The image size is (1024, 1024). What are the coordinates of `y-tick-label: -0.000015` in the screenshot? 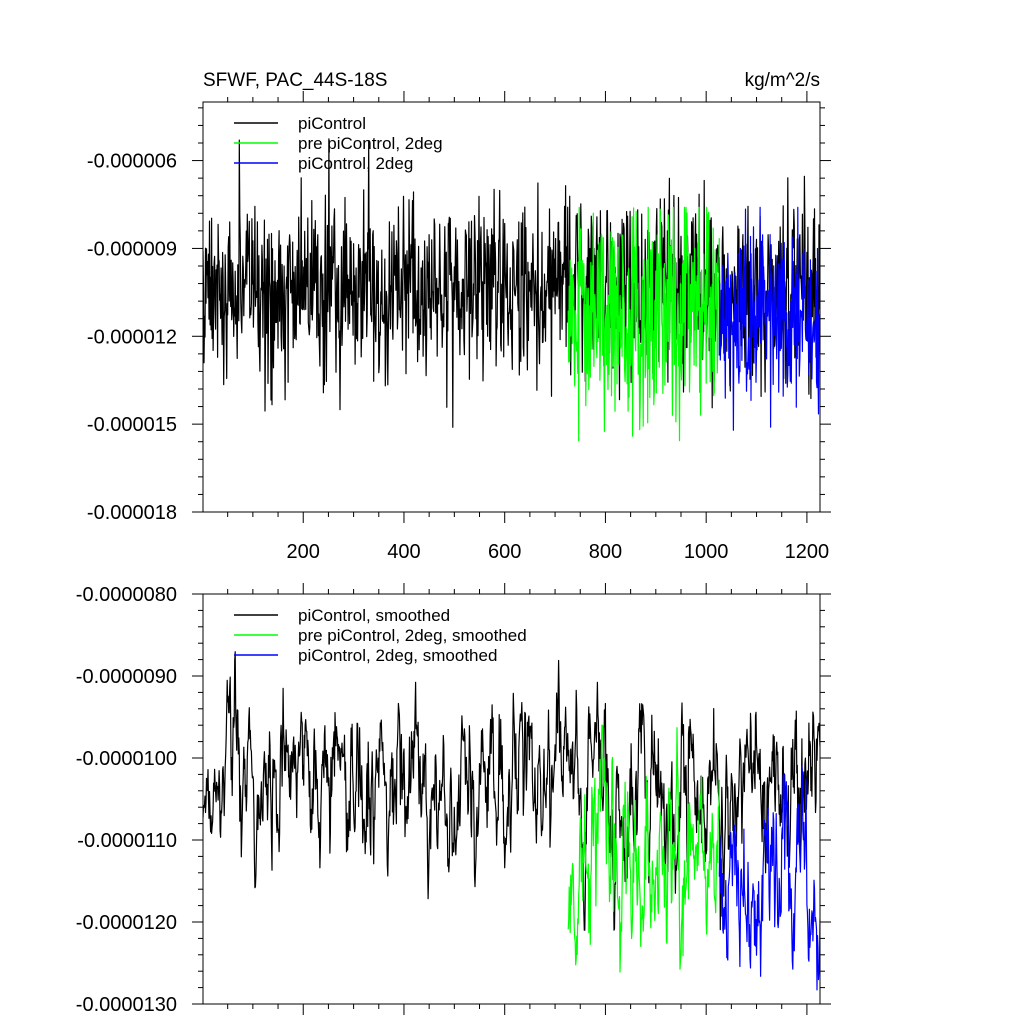 It's located at (132, 425).